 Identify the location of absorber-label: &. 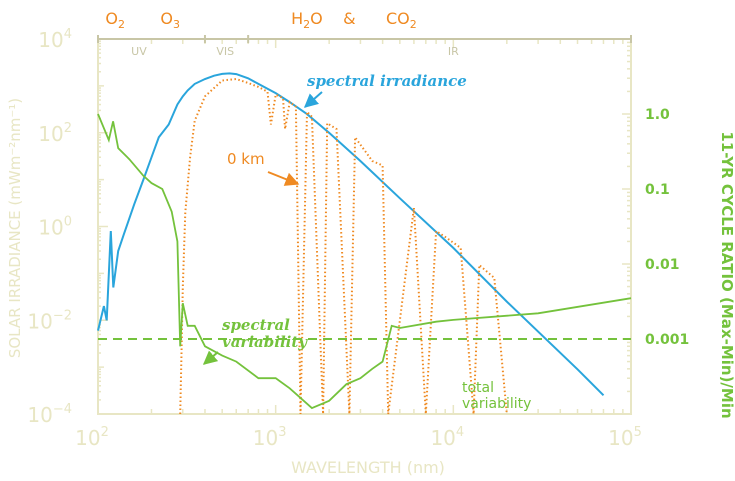
(349, 18).